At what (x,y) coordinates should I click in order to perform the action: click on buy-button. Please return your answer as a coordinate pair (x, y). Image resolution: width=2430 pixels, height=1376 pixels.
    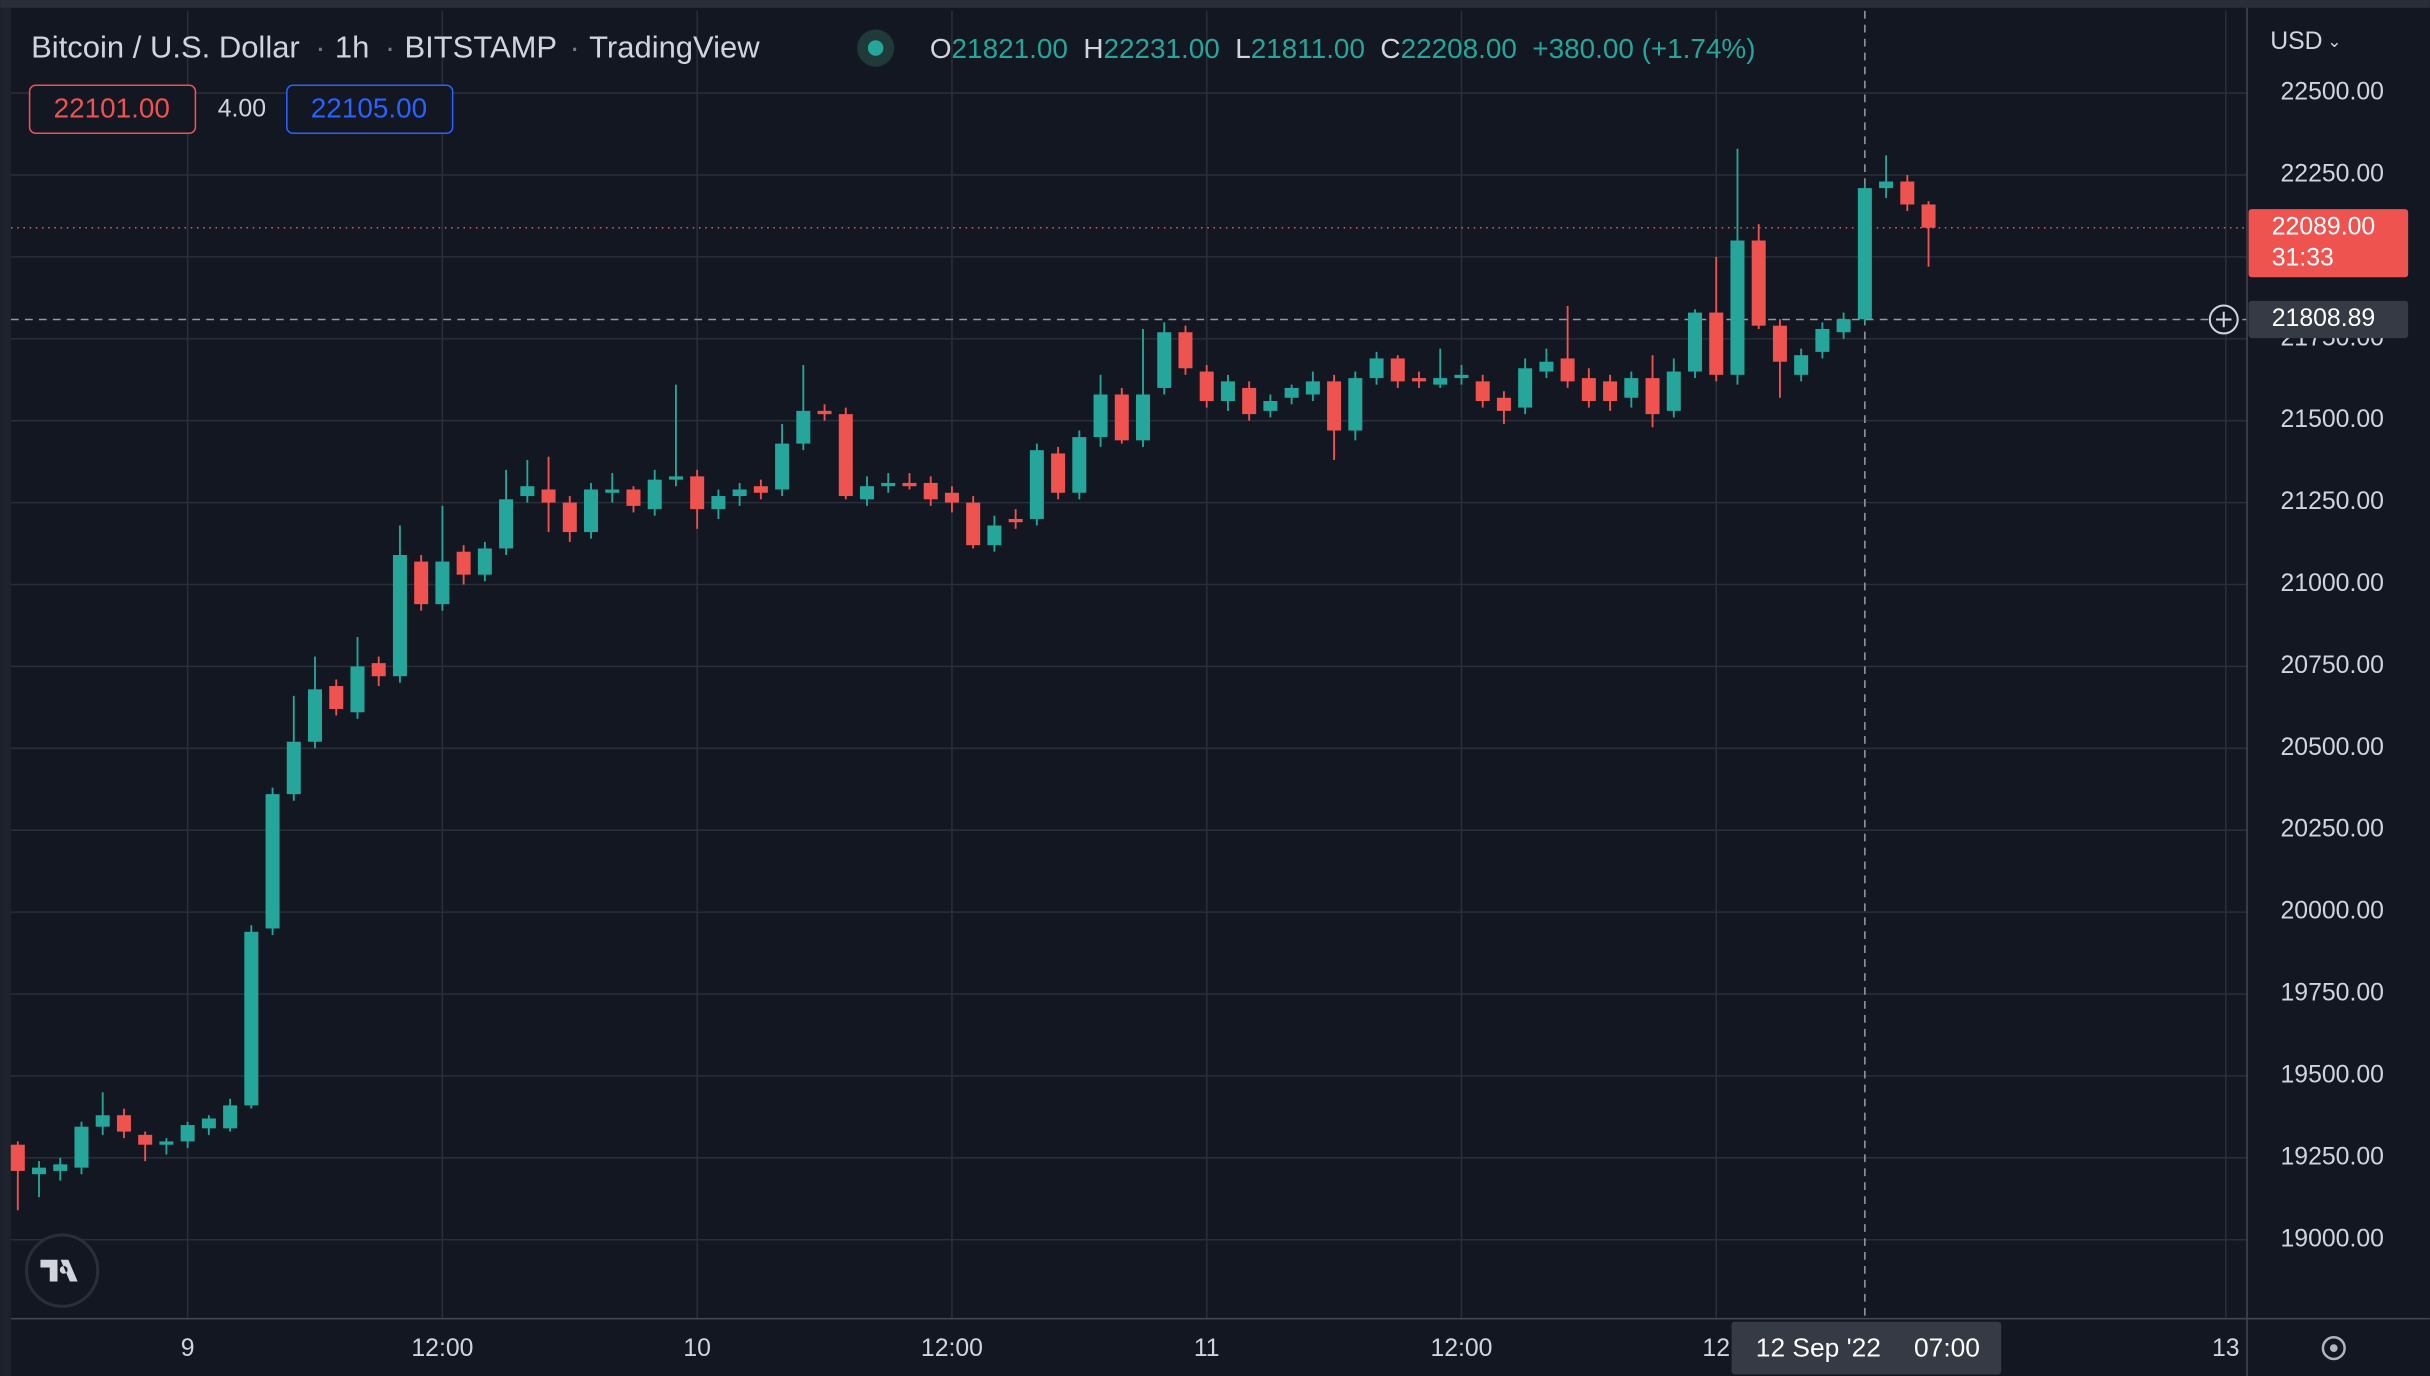
    Looking at the image, I should click on (370, 109).